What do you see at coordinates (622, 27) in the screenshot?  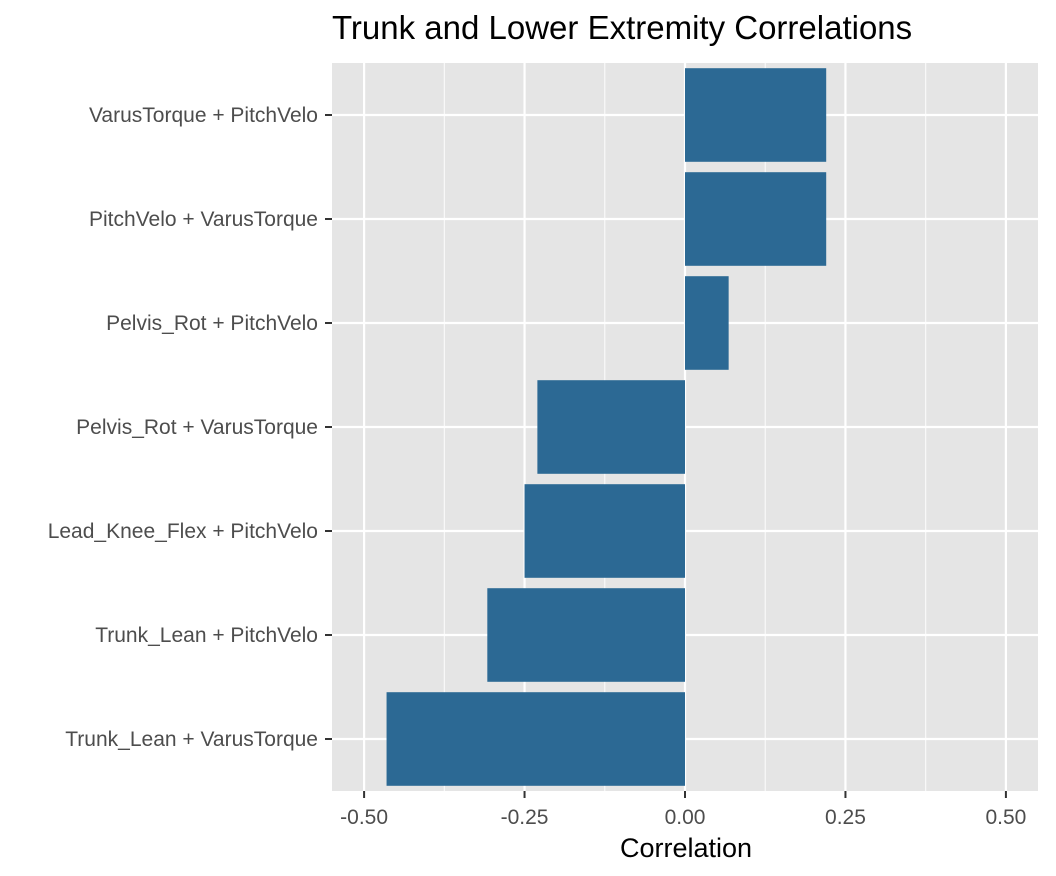 I see `chart-title: Trunk and Lower Extremity Correlations` at bounding box center [622, 27].